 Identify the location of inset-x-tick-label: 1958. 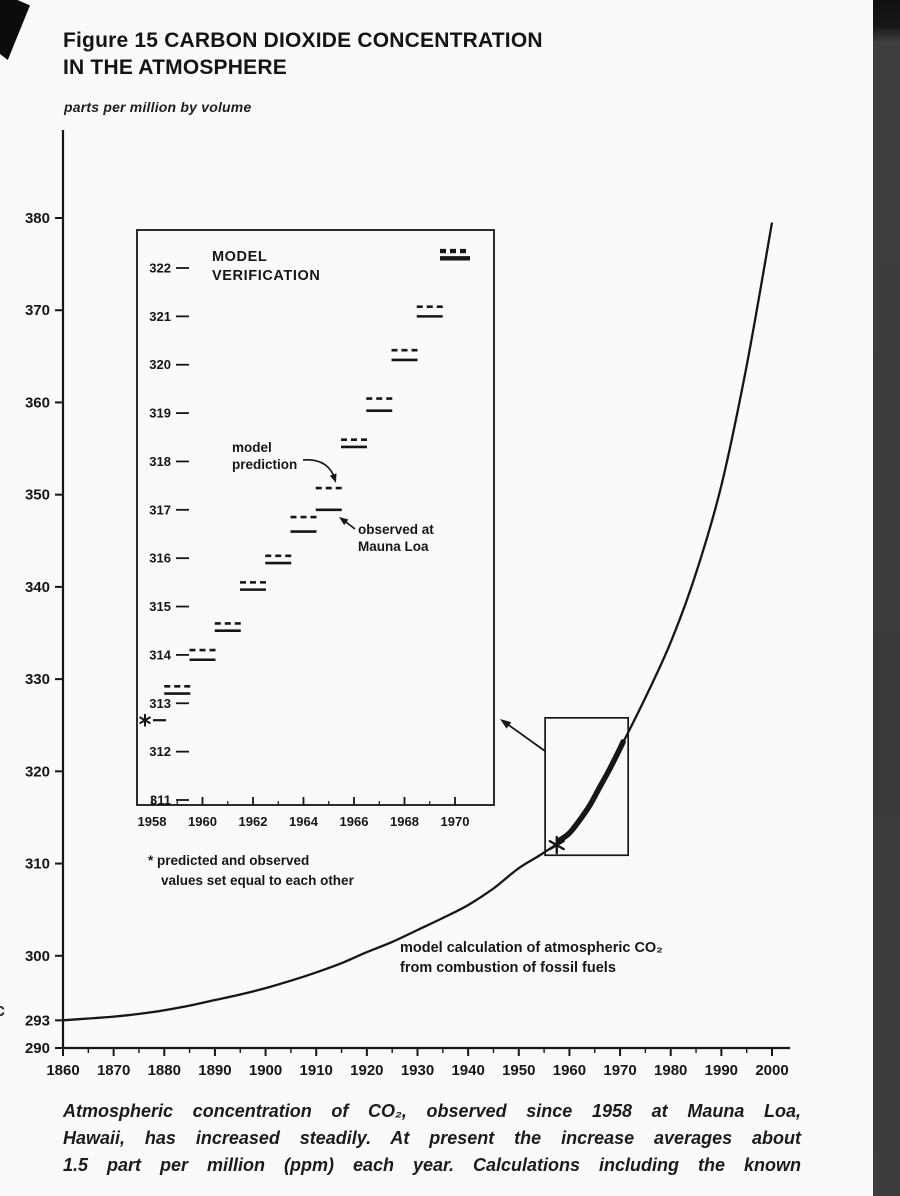
(152, 821).